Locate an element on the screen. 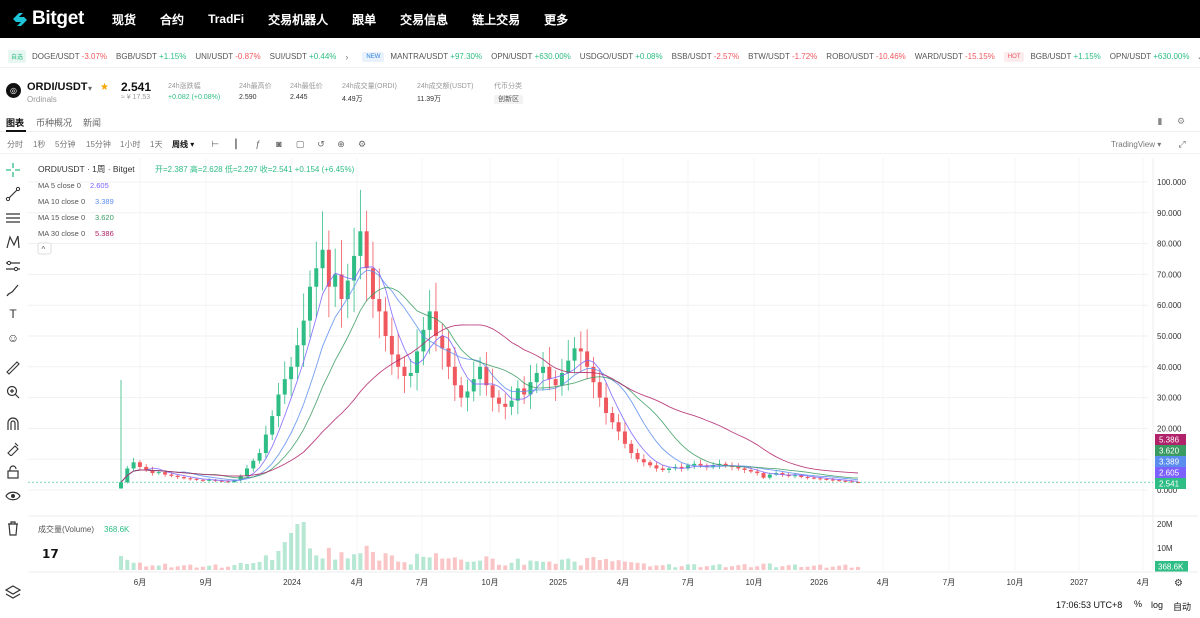 The height and width of the screenshot is (618, 1200). favorites-tag: 自选 is located at coordinates (17, 56).